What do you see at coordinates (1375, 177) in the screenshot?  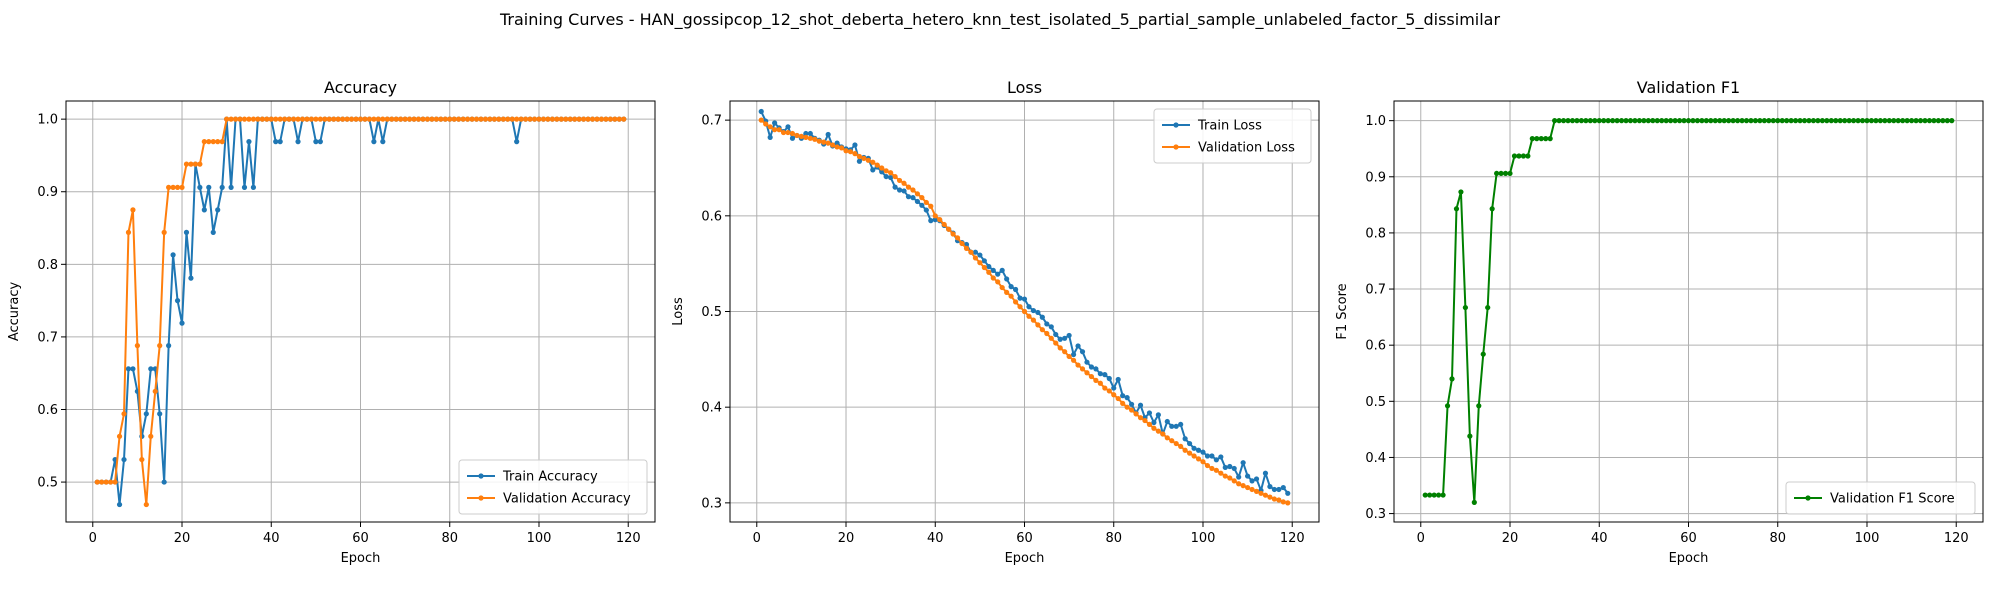 I see `y-tick-label: 0.9` at bounding box center [1375, 177].